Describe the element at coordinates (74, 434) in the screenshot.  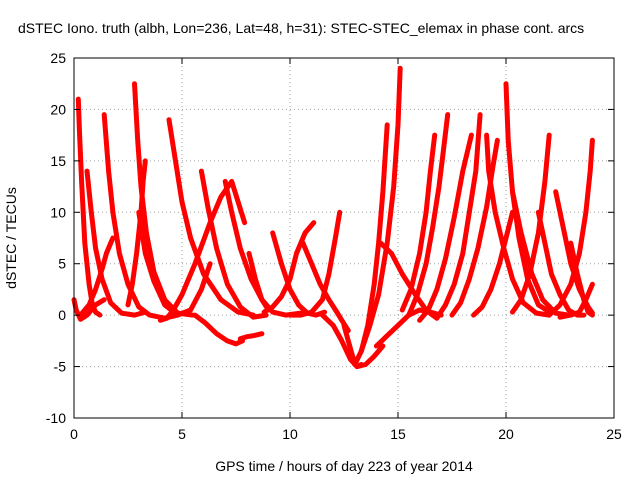
I see `x-tick-label: 0` at that location.